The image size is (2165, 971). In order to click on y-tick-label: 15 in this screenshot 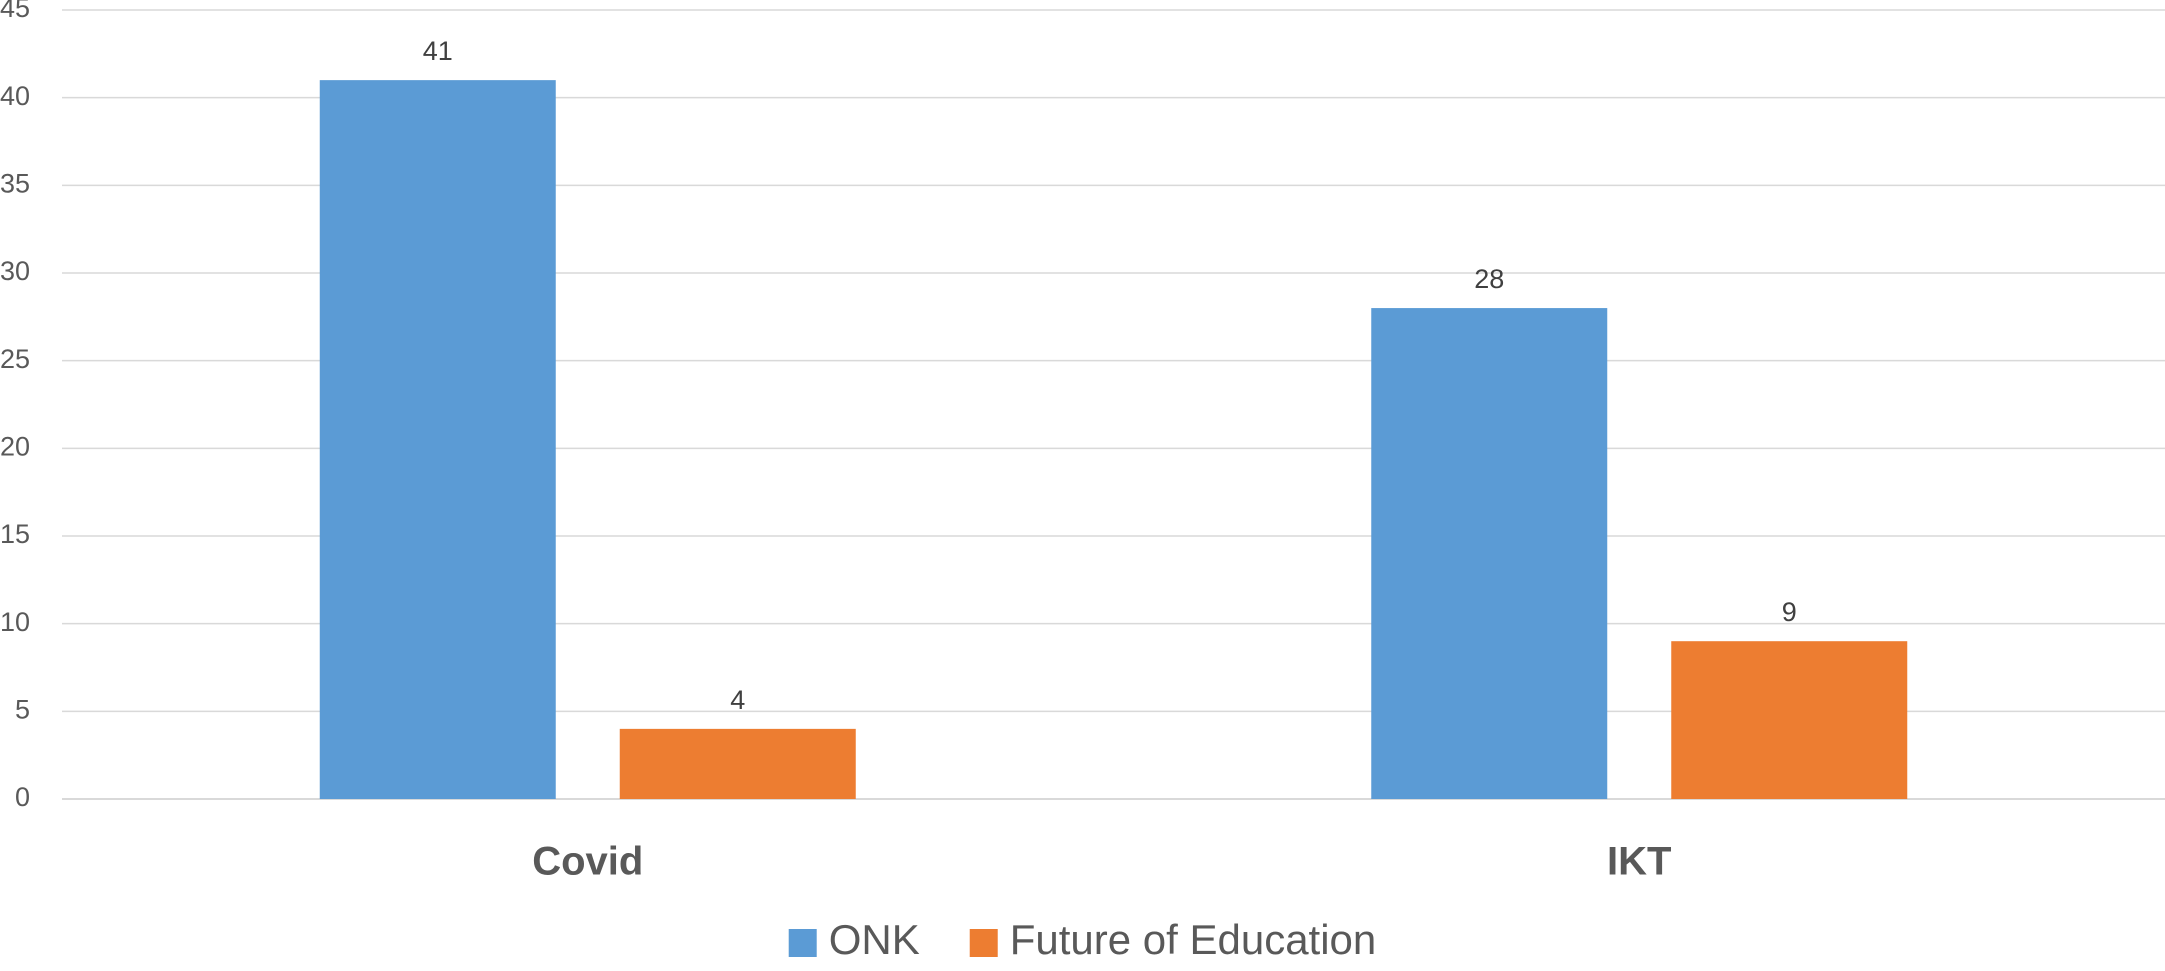, I will do `click(15, 534)`.